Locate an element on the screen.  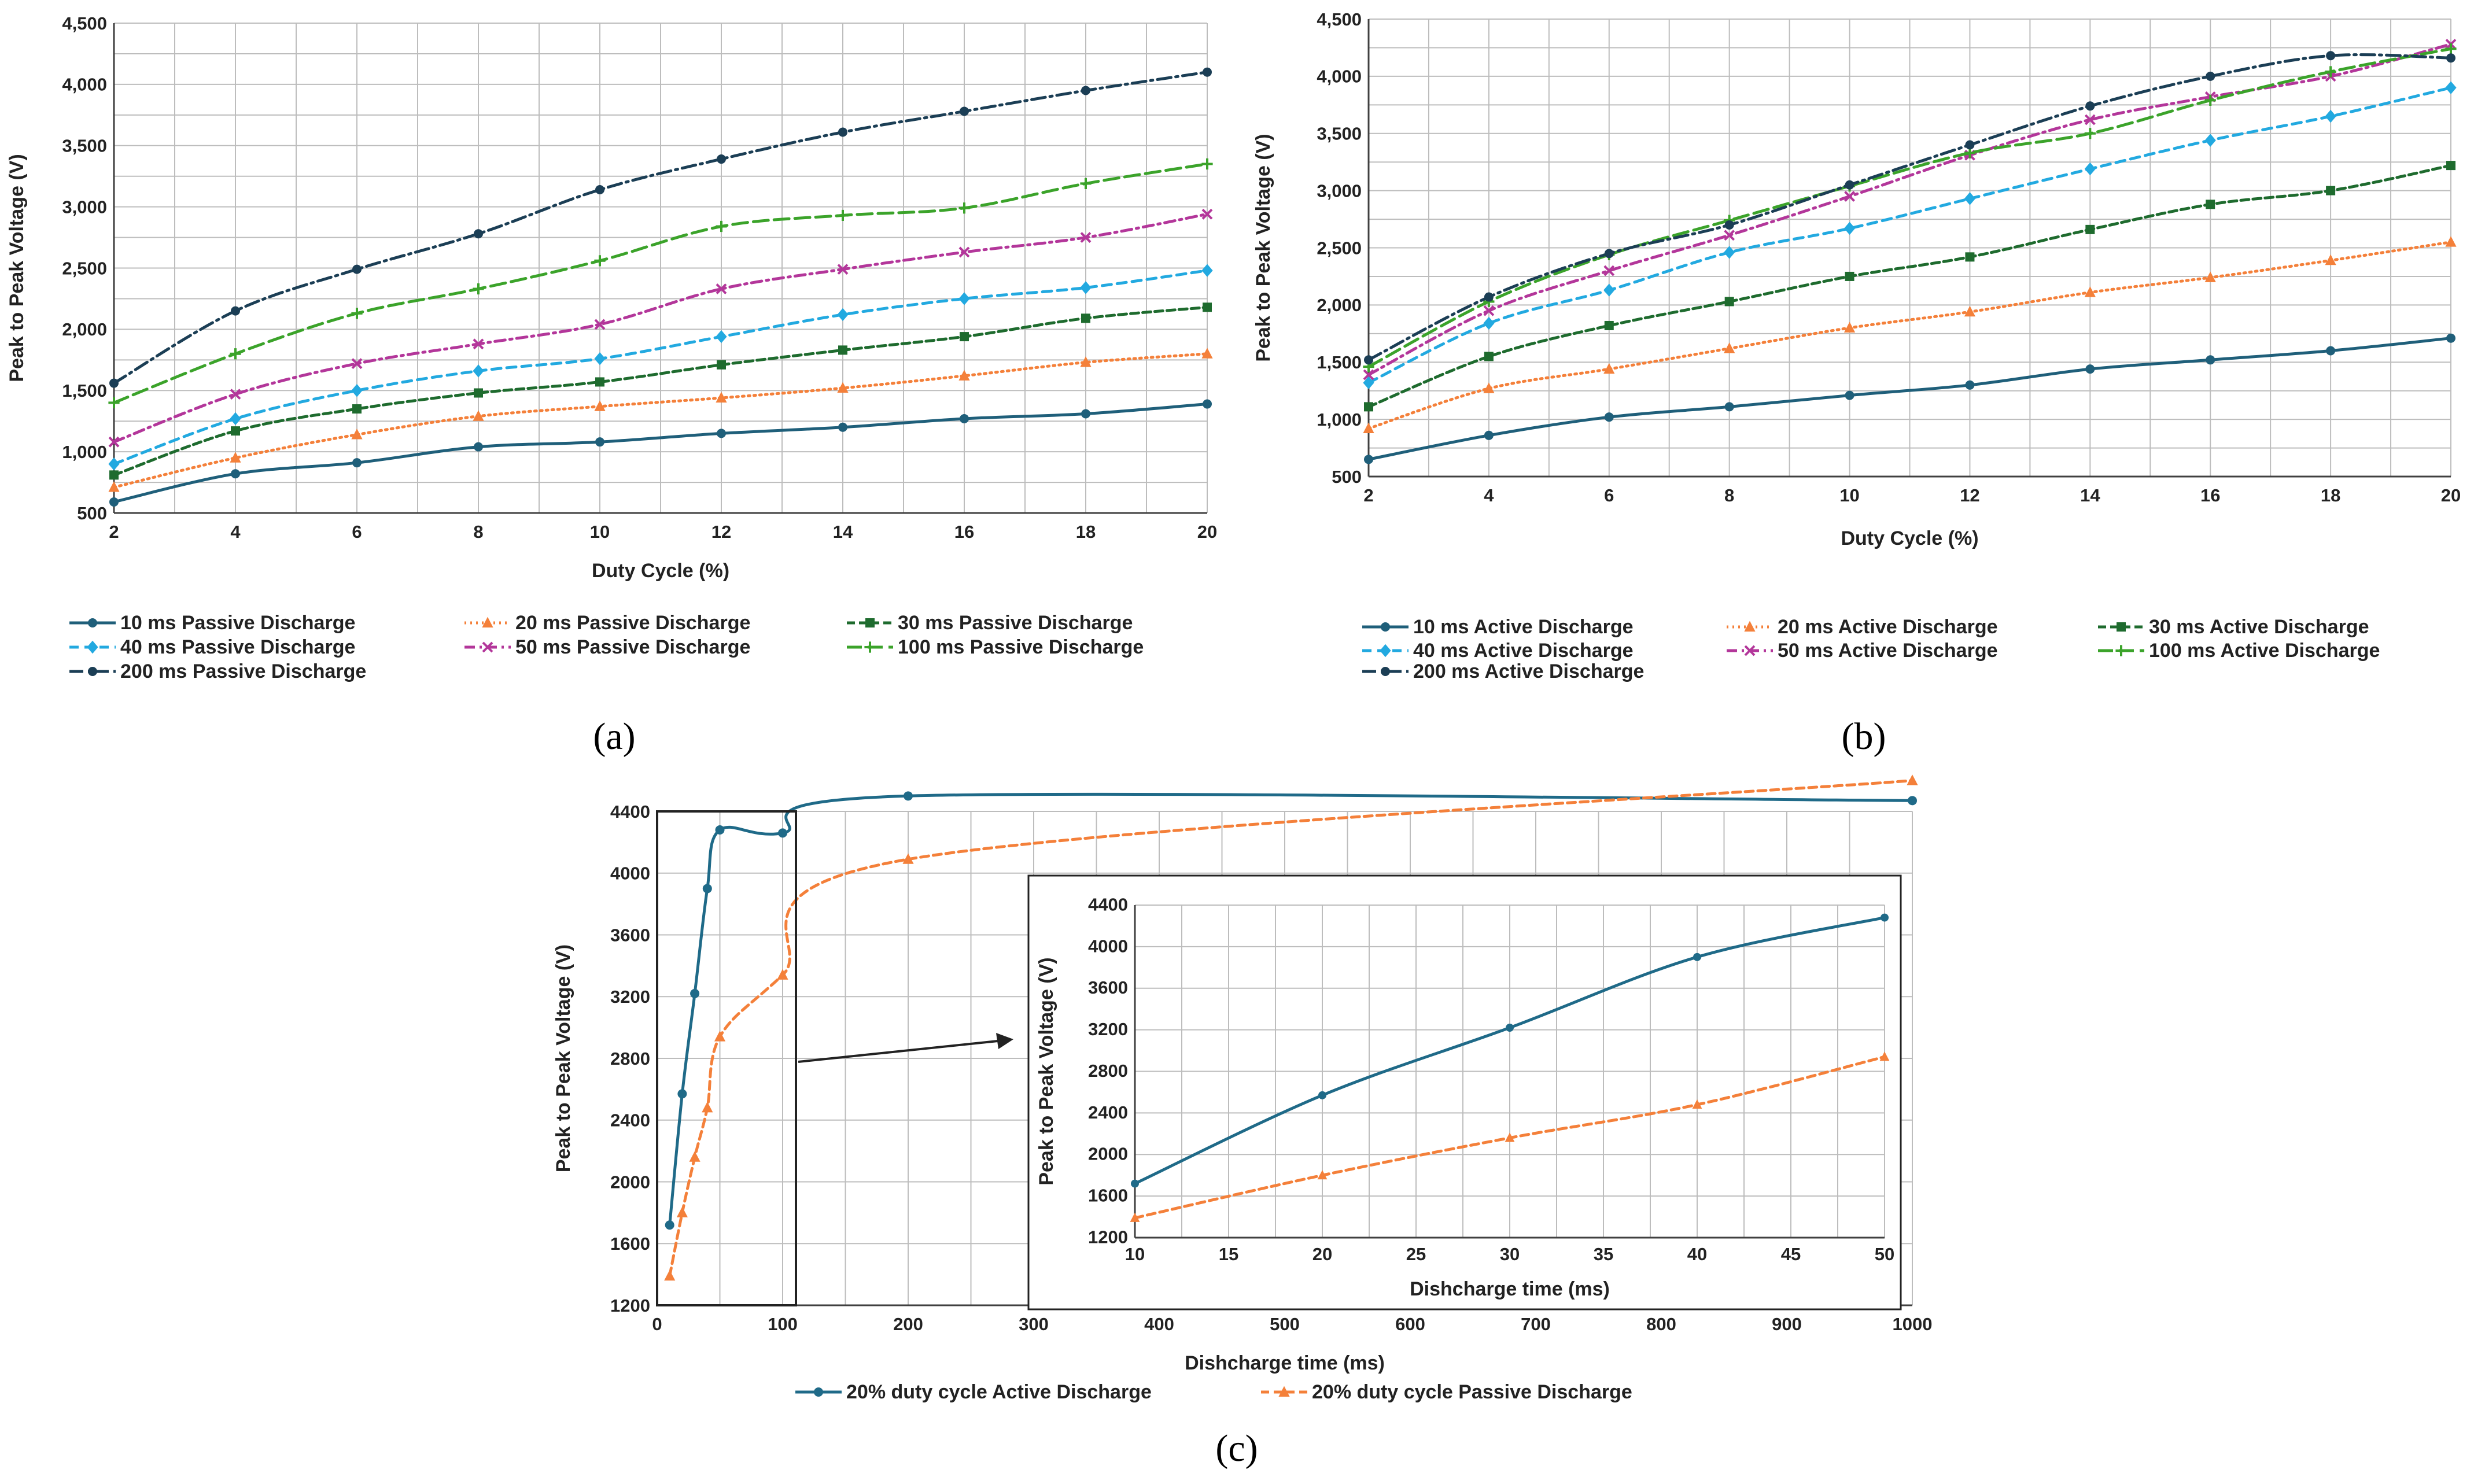
y-tick-label: 500 is located at coordinates (92, 513).